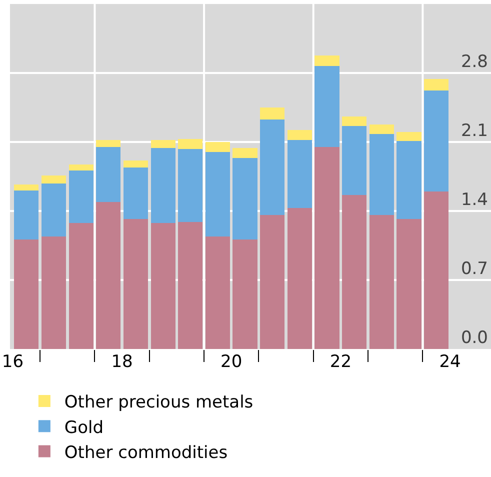 The width and height of the screenshot is (491, 477). Describe the element at coordinates (146, 452) in the screenshot. I see `legend-label: Other commodities` at that location.